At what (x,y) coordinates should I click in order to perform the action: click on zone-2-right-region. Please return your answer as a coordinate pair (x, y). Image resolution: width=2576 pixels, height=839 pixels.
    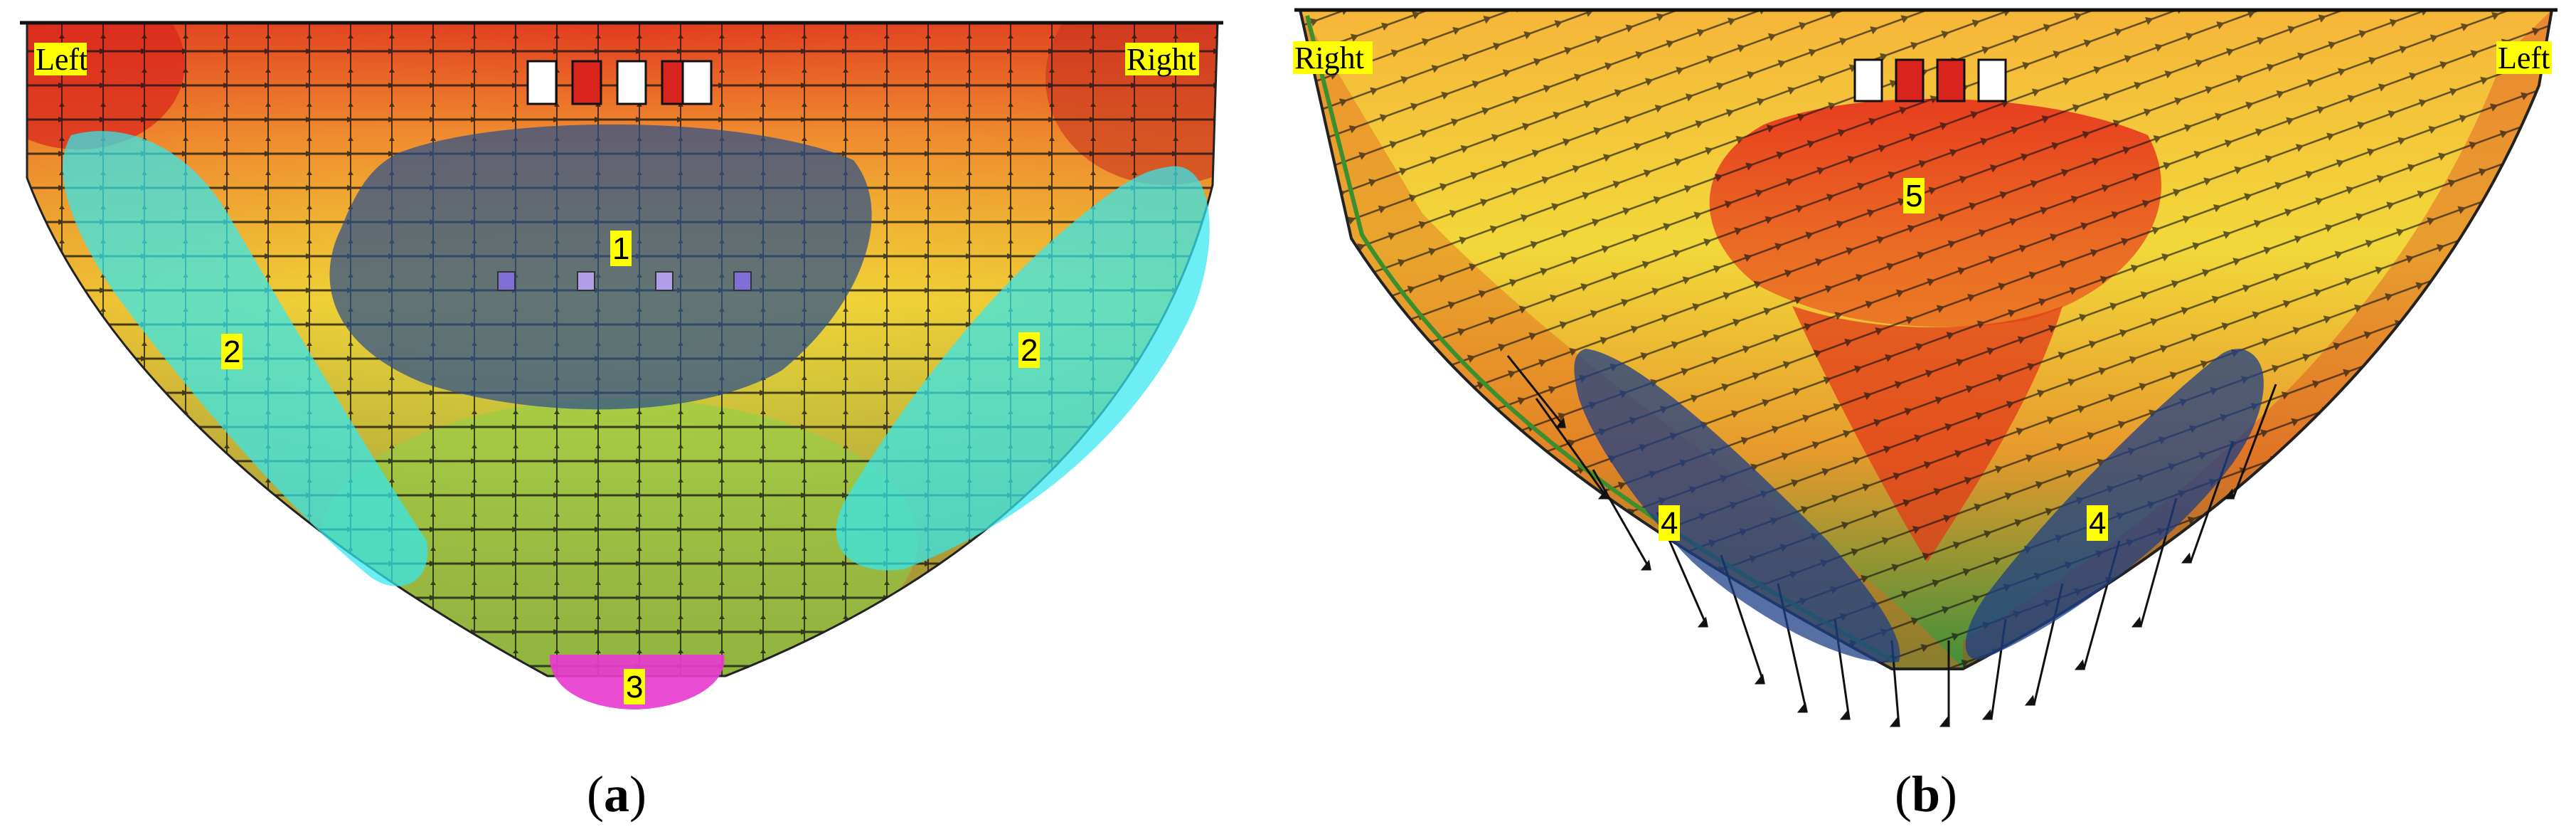
    Looking at the image, I should click on (1023, 368).